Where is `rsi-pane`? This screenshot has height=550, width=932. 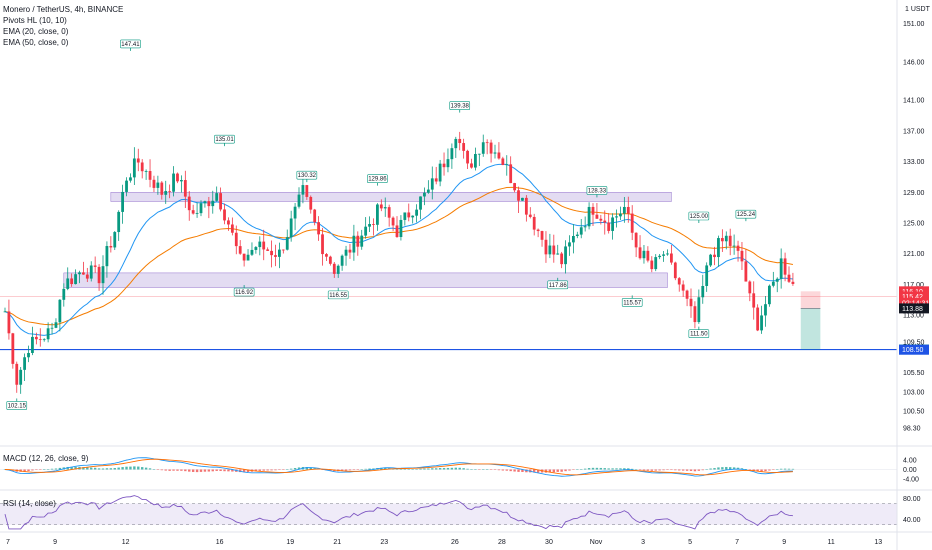
rsi-pane is located at coordinates (448, 512).